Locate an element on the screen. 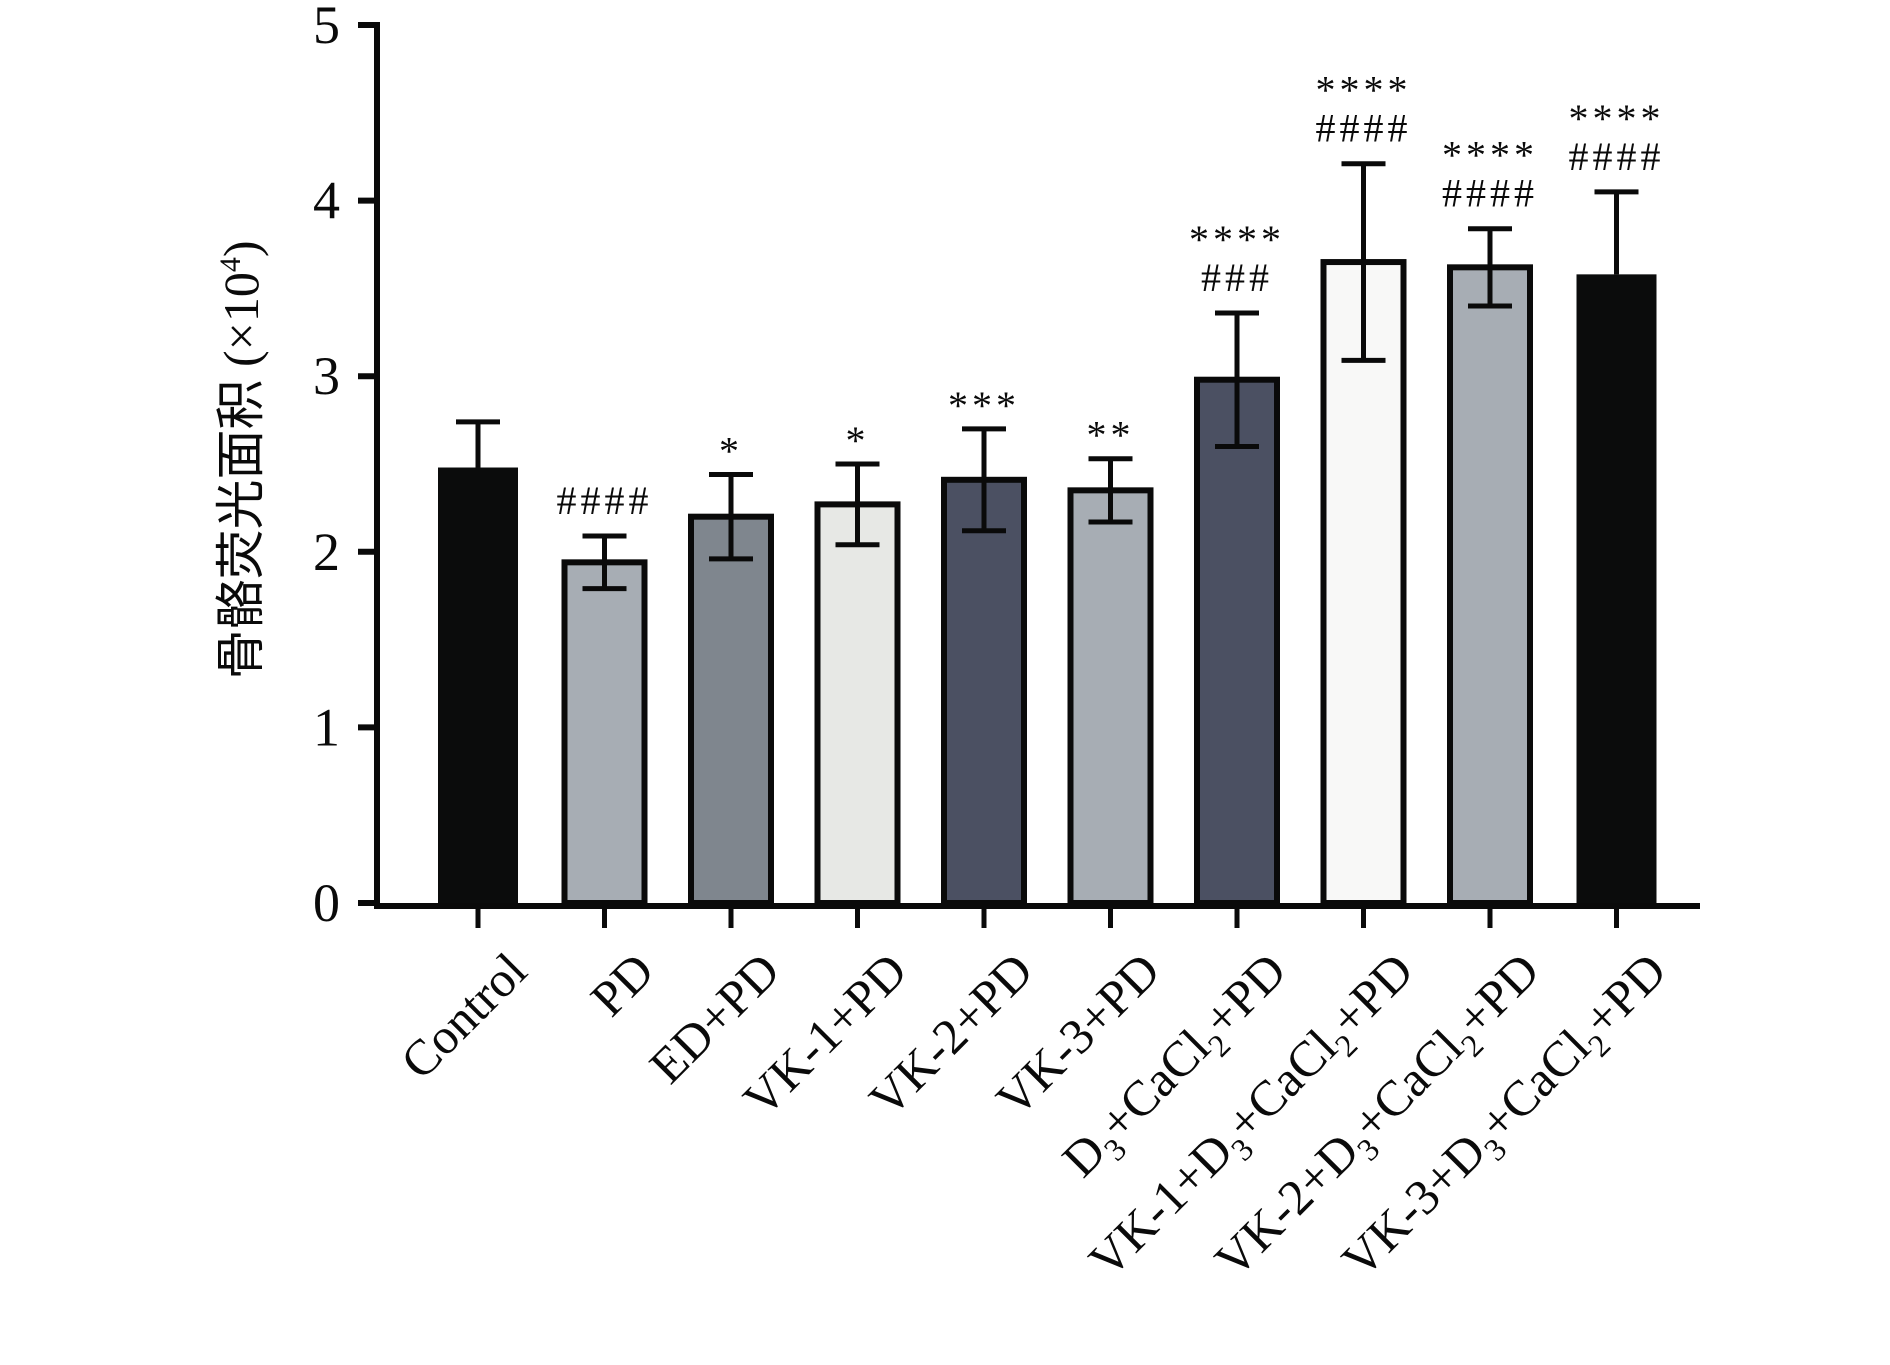 The width and height of the screenshot is (1890, 1365). x-ticks is located at coordinates (1047, 917).